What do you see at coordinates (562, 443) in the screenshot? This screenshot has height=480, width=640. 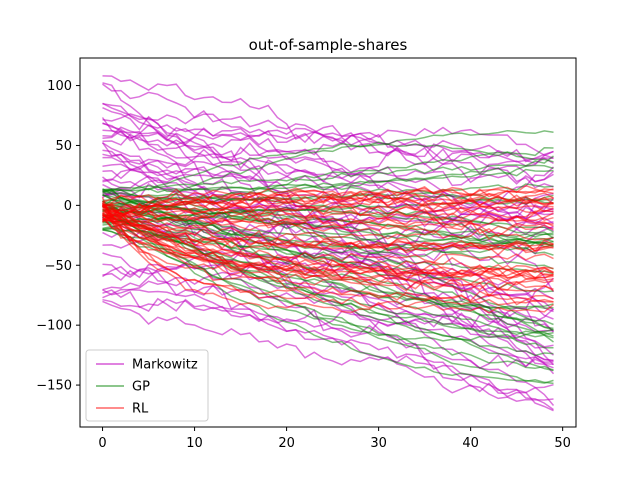 I see `x-tick-label: 50` at bounding box center [562, 443].